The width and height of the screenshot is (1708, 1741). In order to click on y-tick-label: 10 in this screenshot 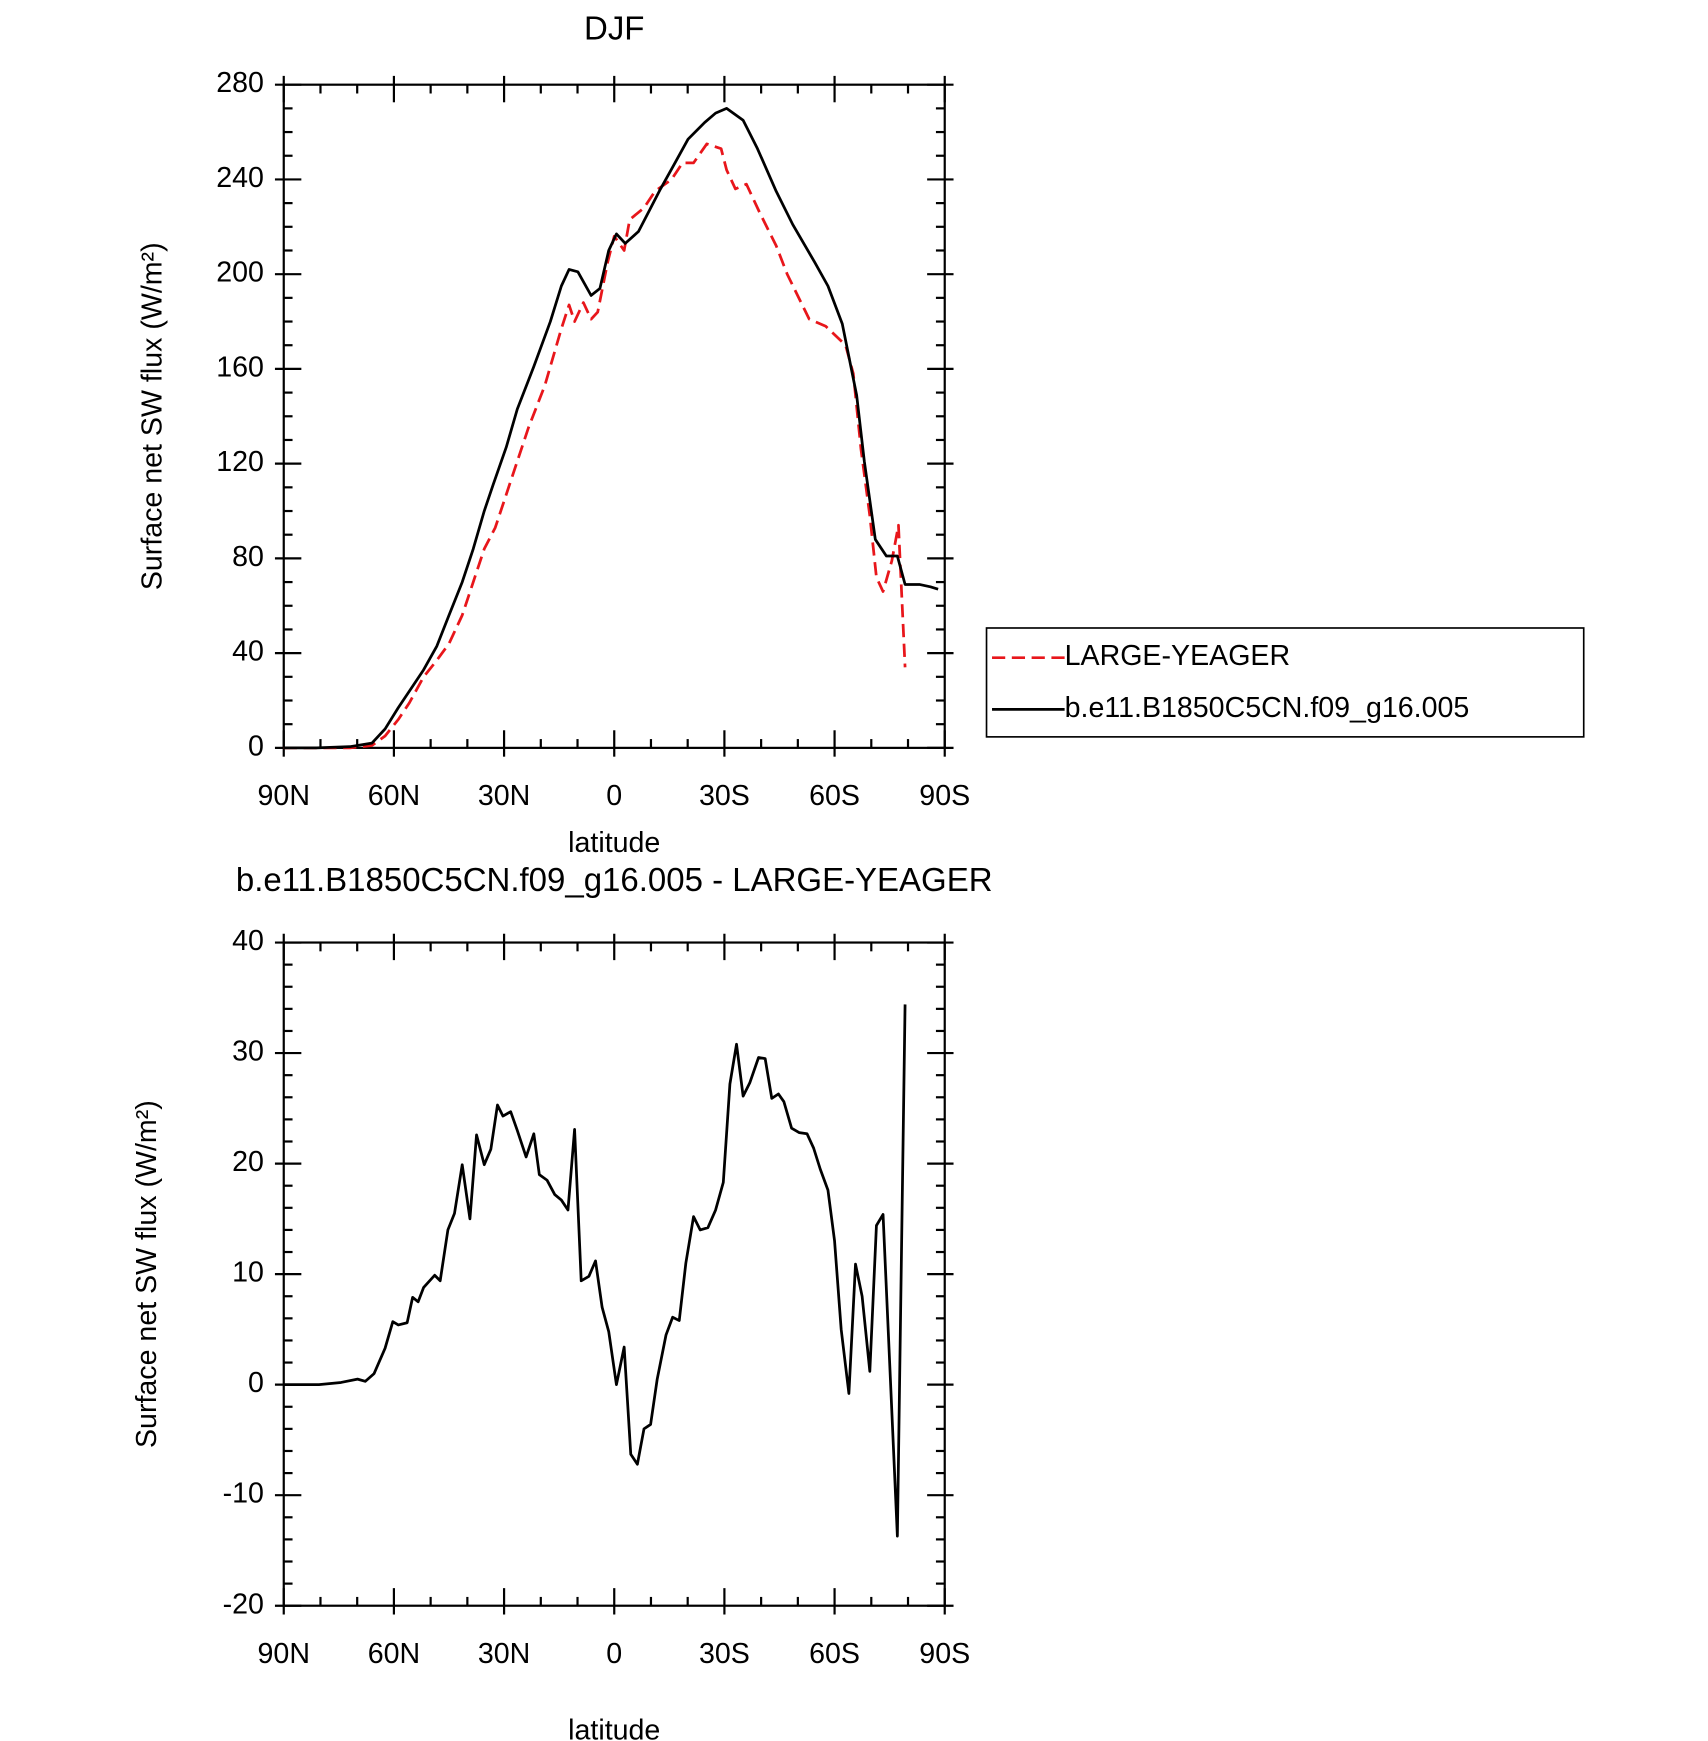, I will do `click(248, 1273)`.